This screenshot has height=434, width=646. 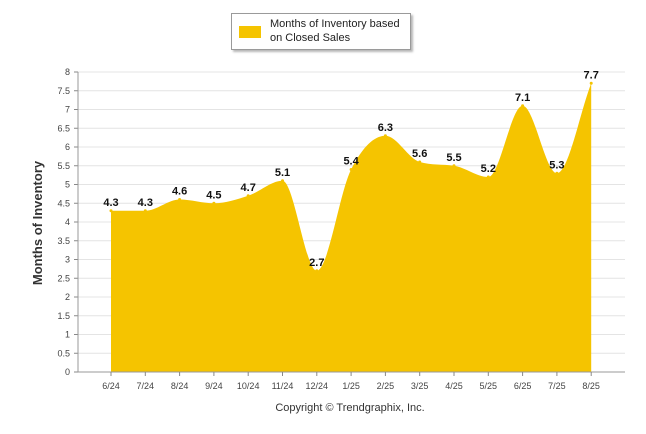 What do you see at coordinates (351, 162) in the screenshot?
I see `data-label: 5.4` at bounding box center [351, 162].